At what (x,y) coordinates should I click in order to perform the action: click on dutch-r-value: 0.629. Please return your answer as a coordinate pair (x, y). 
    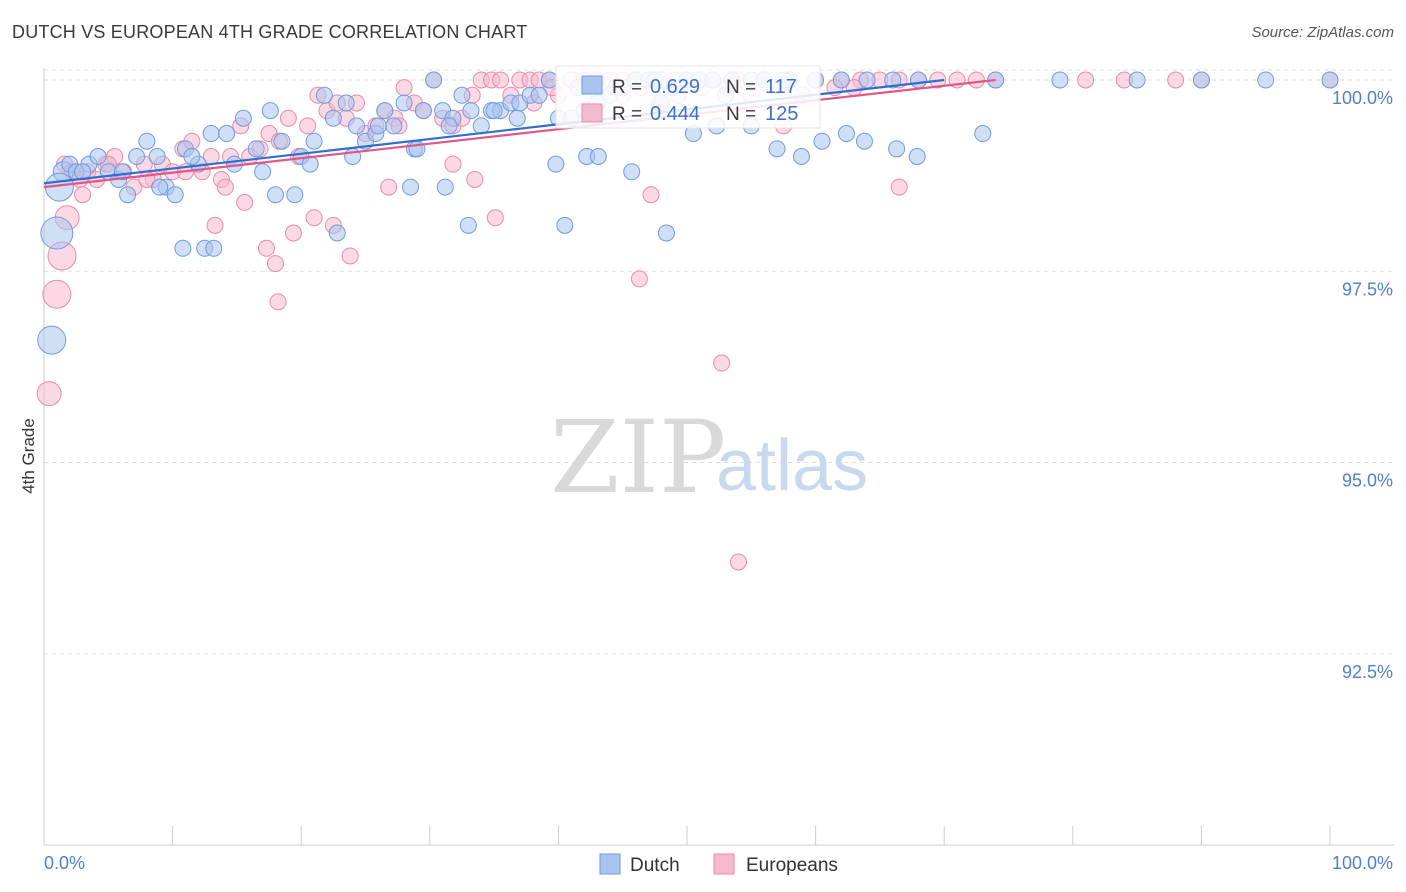
    Looking at the image, I should click on (675, 87).